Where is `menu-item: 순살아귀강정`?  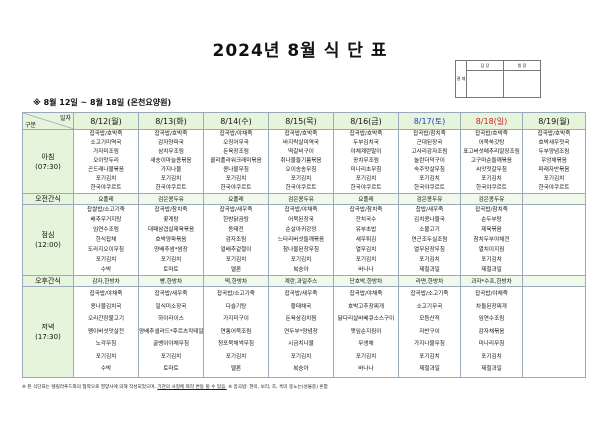
menu-item: 순살아귀강정 is located at coordinates (301, 230).